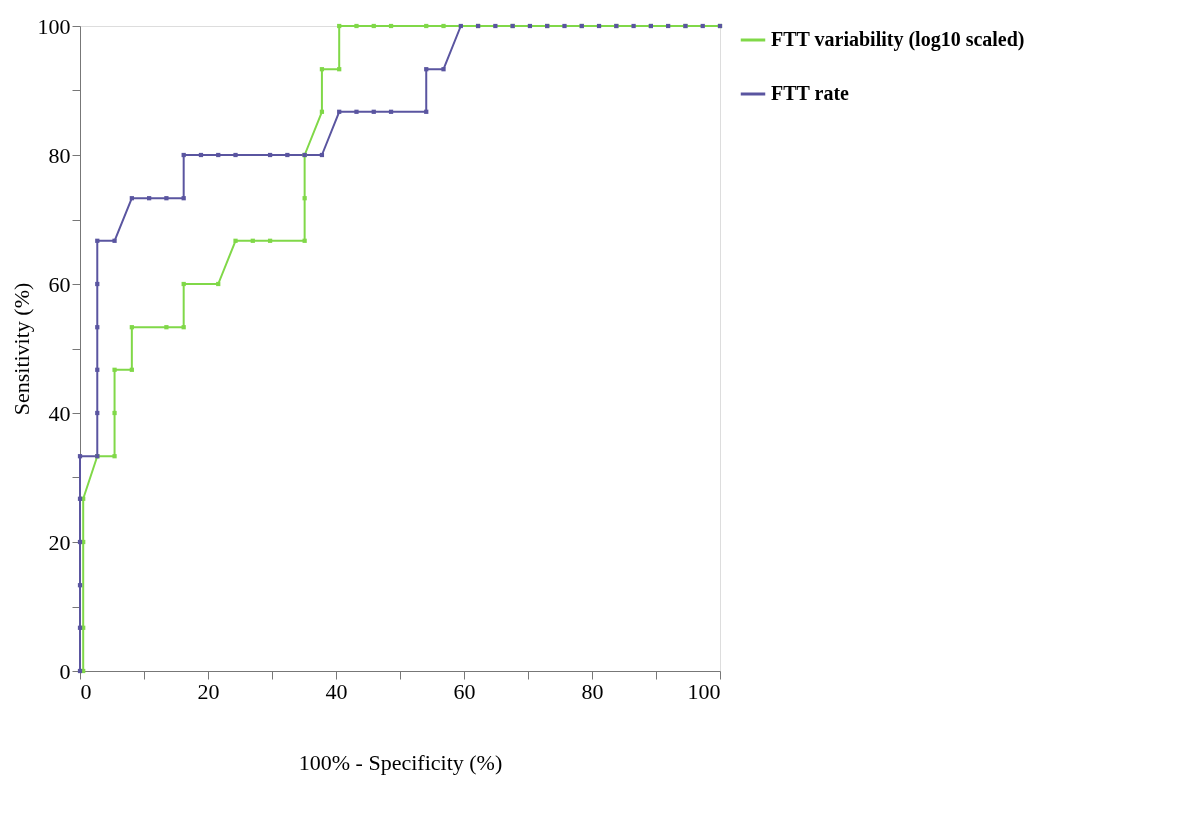 The width and height of the screenshot is (1184, 835). What do you see at coordinates (898, 39) in the screenshot?
I see `legend-label: FTT variability (log10 scaled)` at bounding box center [898, 39].